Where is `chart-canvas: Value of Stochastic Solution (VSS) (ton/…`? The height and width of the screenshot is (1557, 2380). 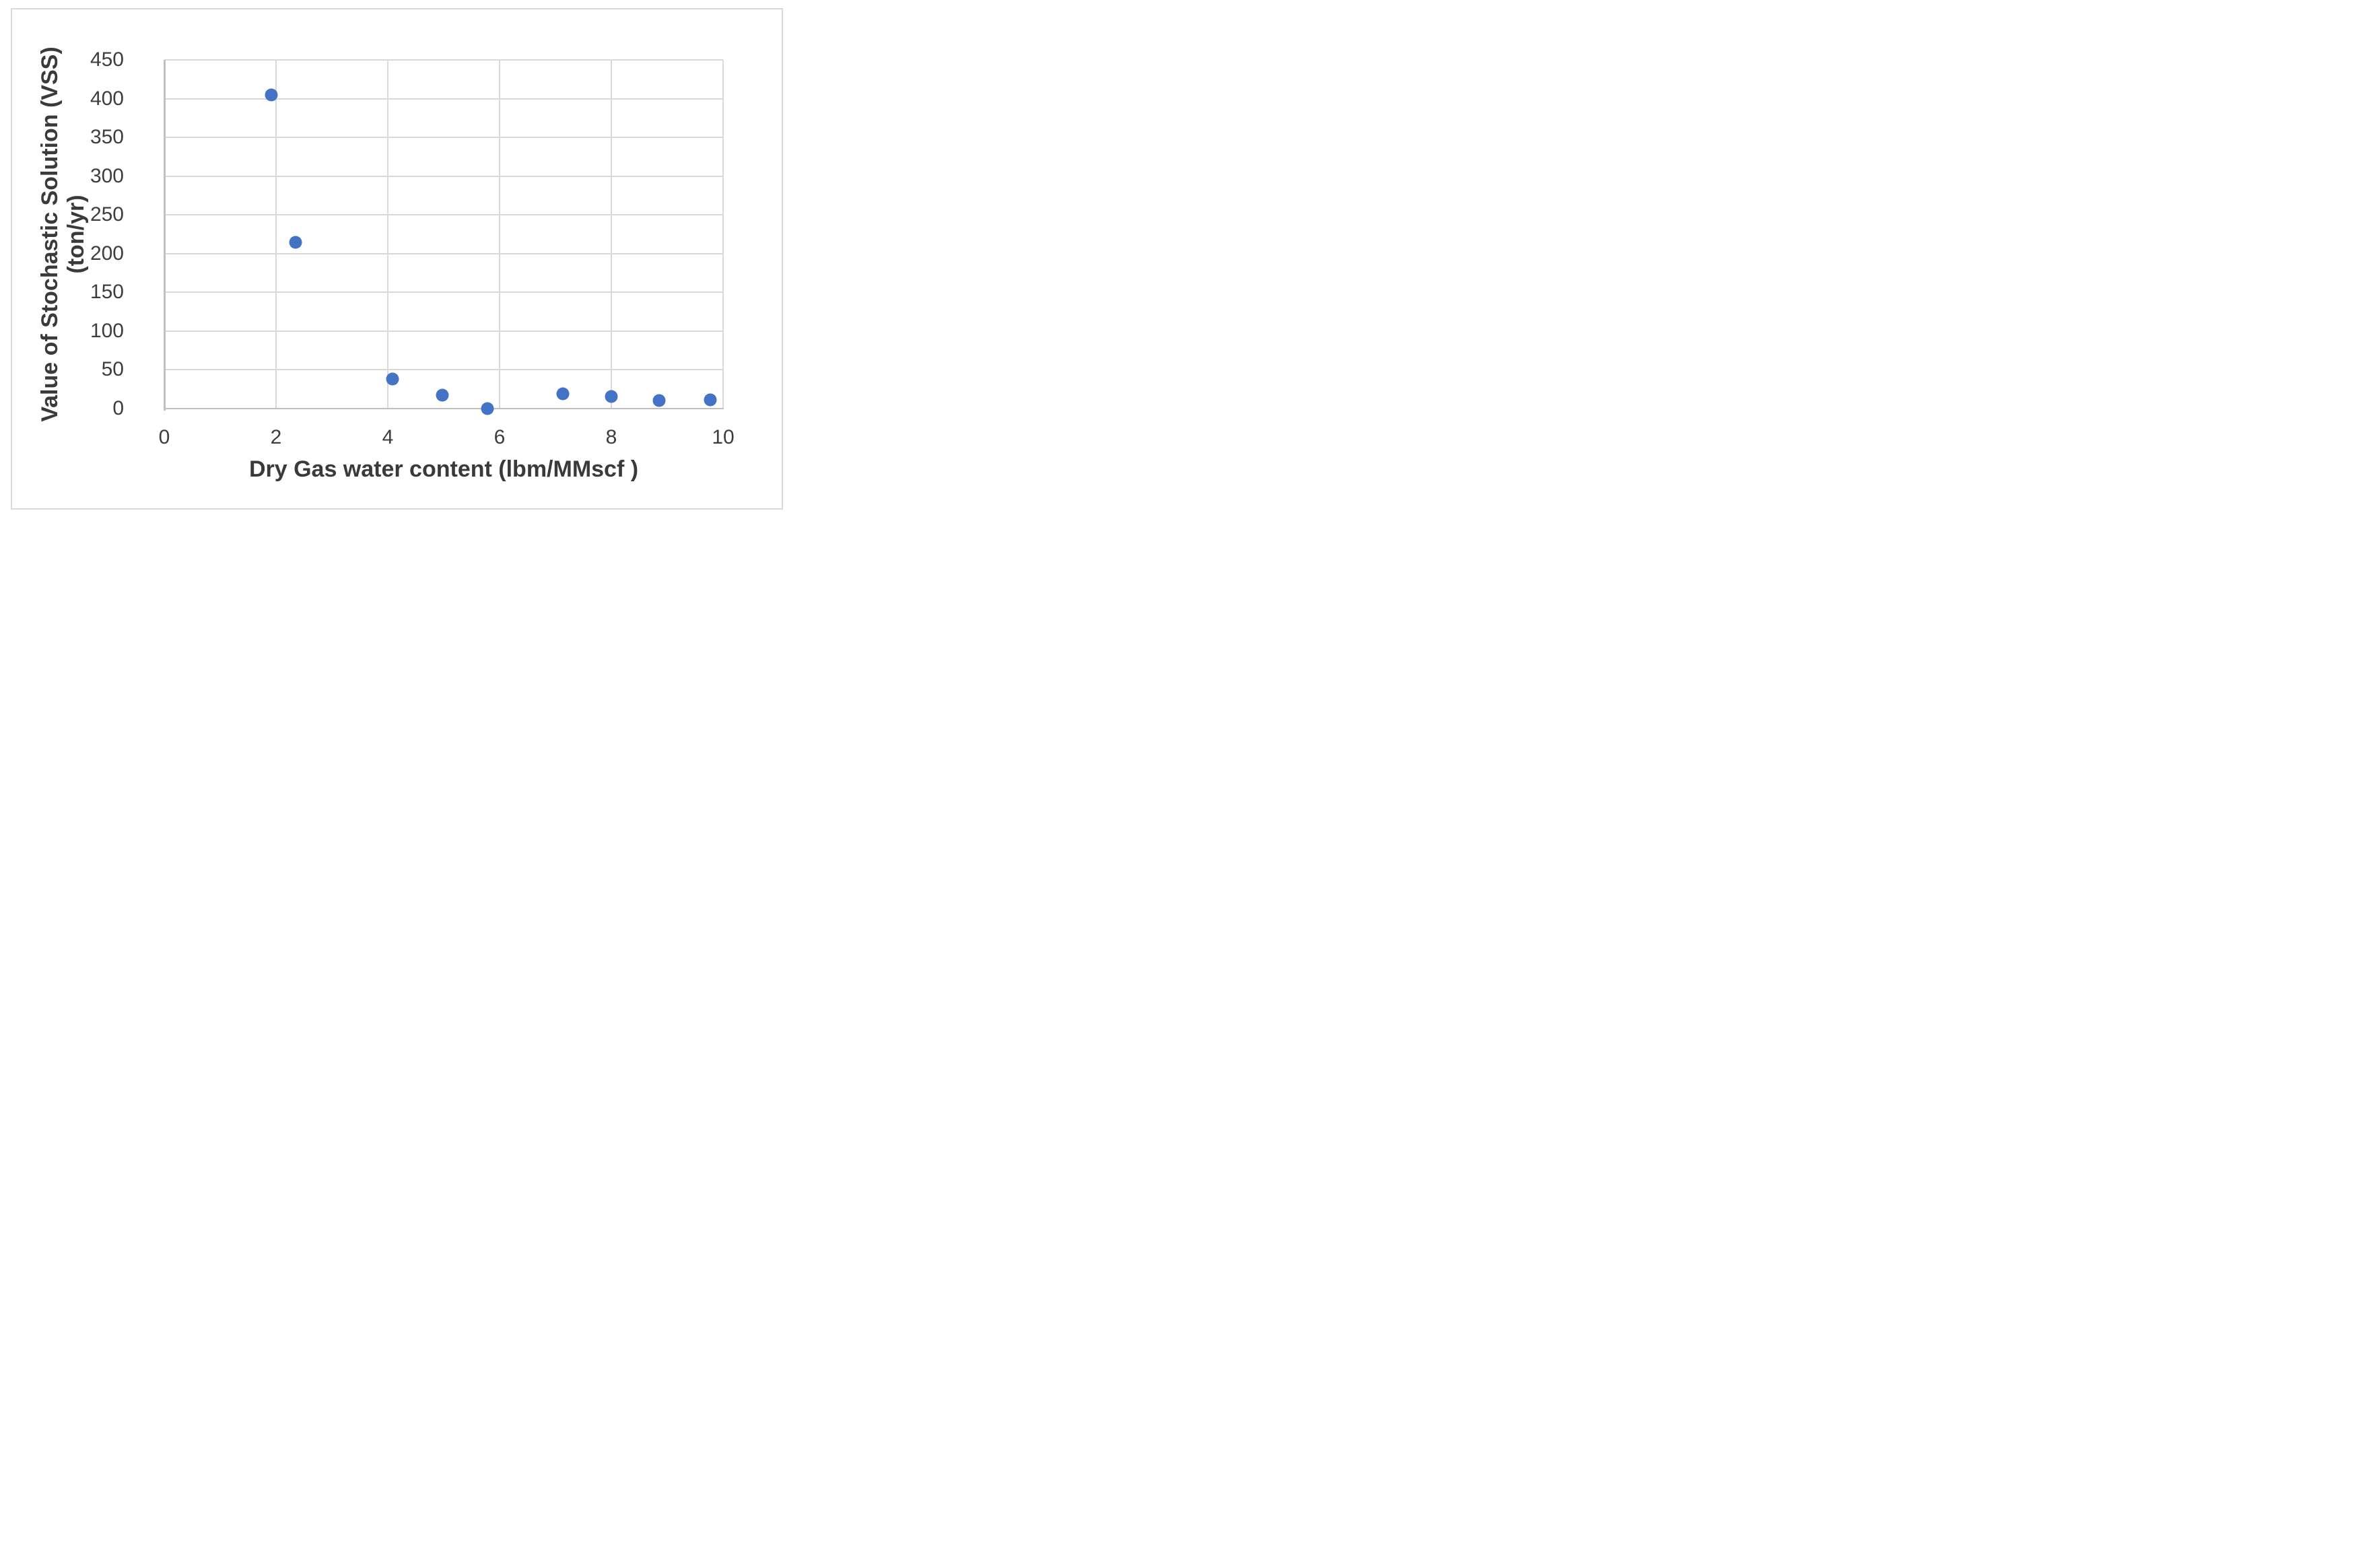
chart-canvas: Value of Stochastic Solution (VSS) (ton/… is located at coordinates (397, 259).